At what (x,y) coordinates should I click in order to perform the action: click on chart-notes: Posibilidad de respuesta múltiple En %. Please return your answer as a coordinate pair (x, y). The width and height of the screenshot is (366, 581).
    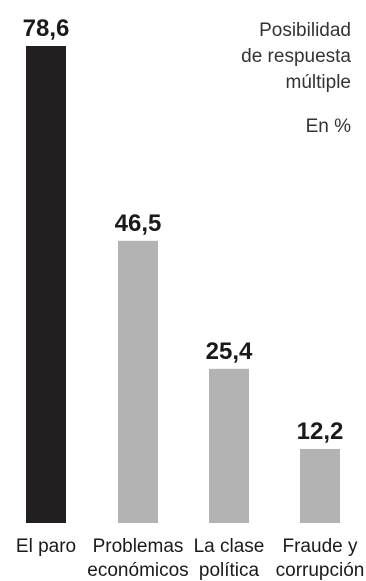
    Looking at the image, I should click on (296, 78).